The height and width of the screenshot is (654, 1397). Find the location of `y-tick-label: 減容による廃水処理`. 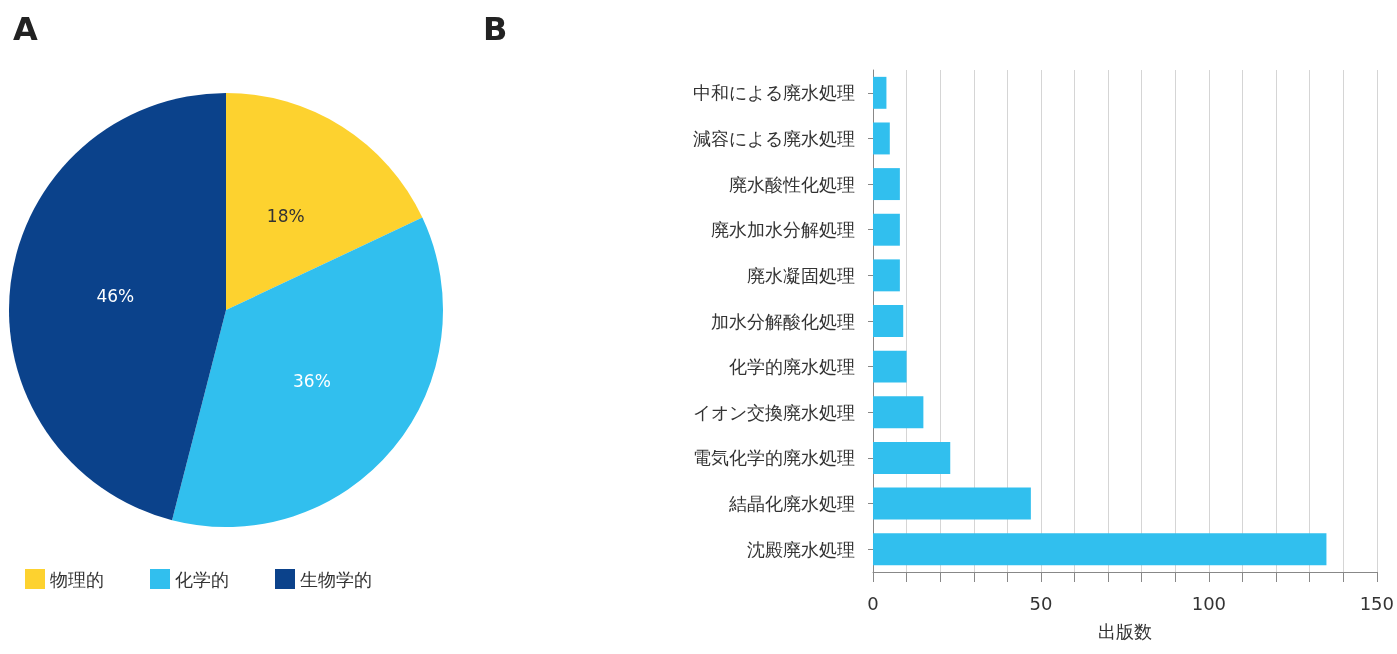

y-tick-label: 減容による廃水処理 is located at coordinates (774, 138).